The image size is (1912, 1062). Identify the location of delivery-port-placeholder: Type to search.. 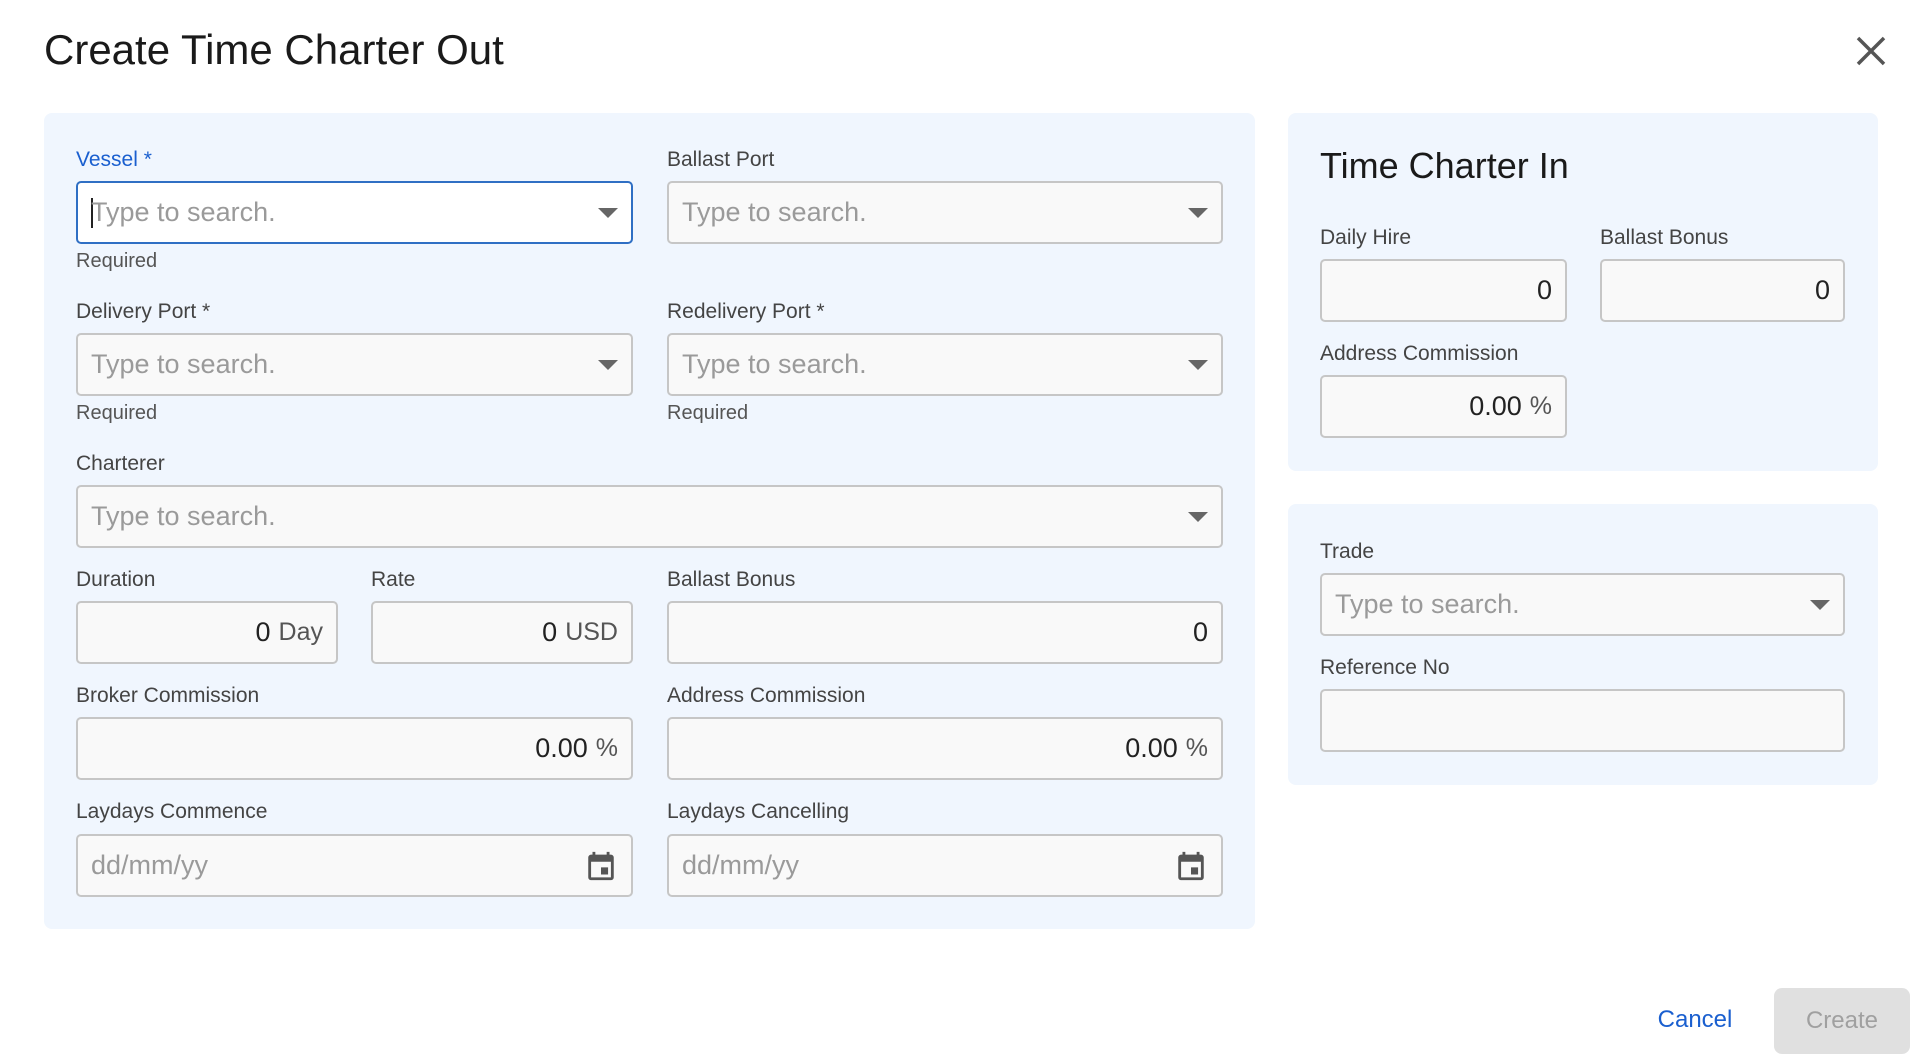
(183, 364).